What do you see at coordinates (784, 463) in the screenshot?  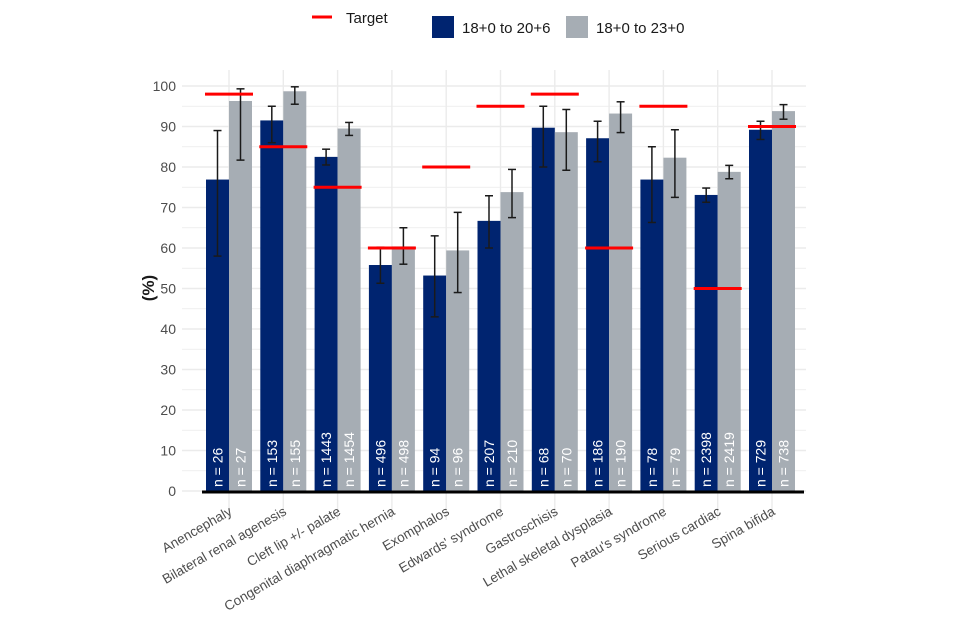 I see `n-label: n = 738` at bounding box center [784, 463].